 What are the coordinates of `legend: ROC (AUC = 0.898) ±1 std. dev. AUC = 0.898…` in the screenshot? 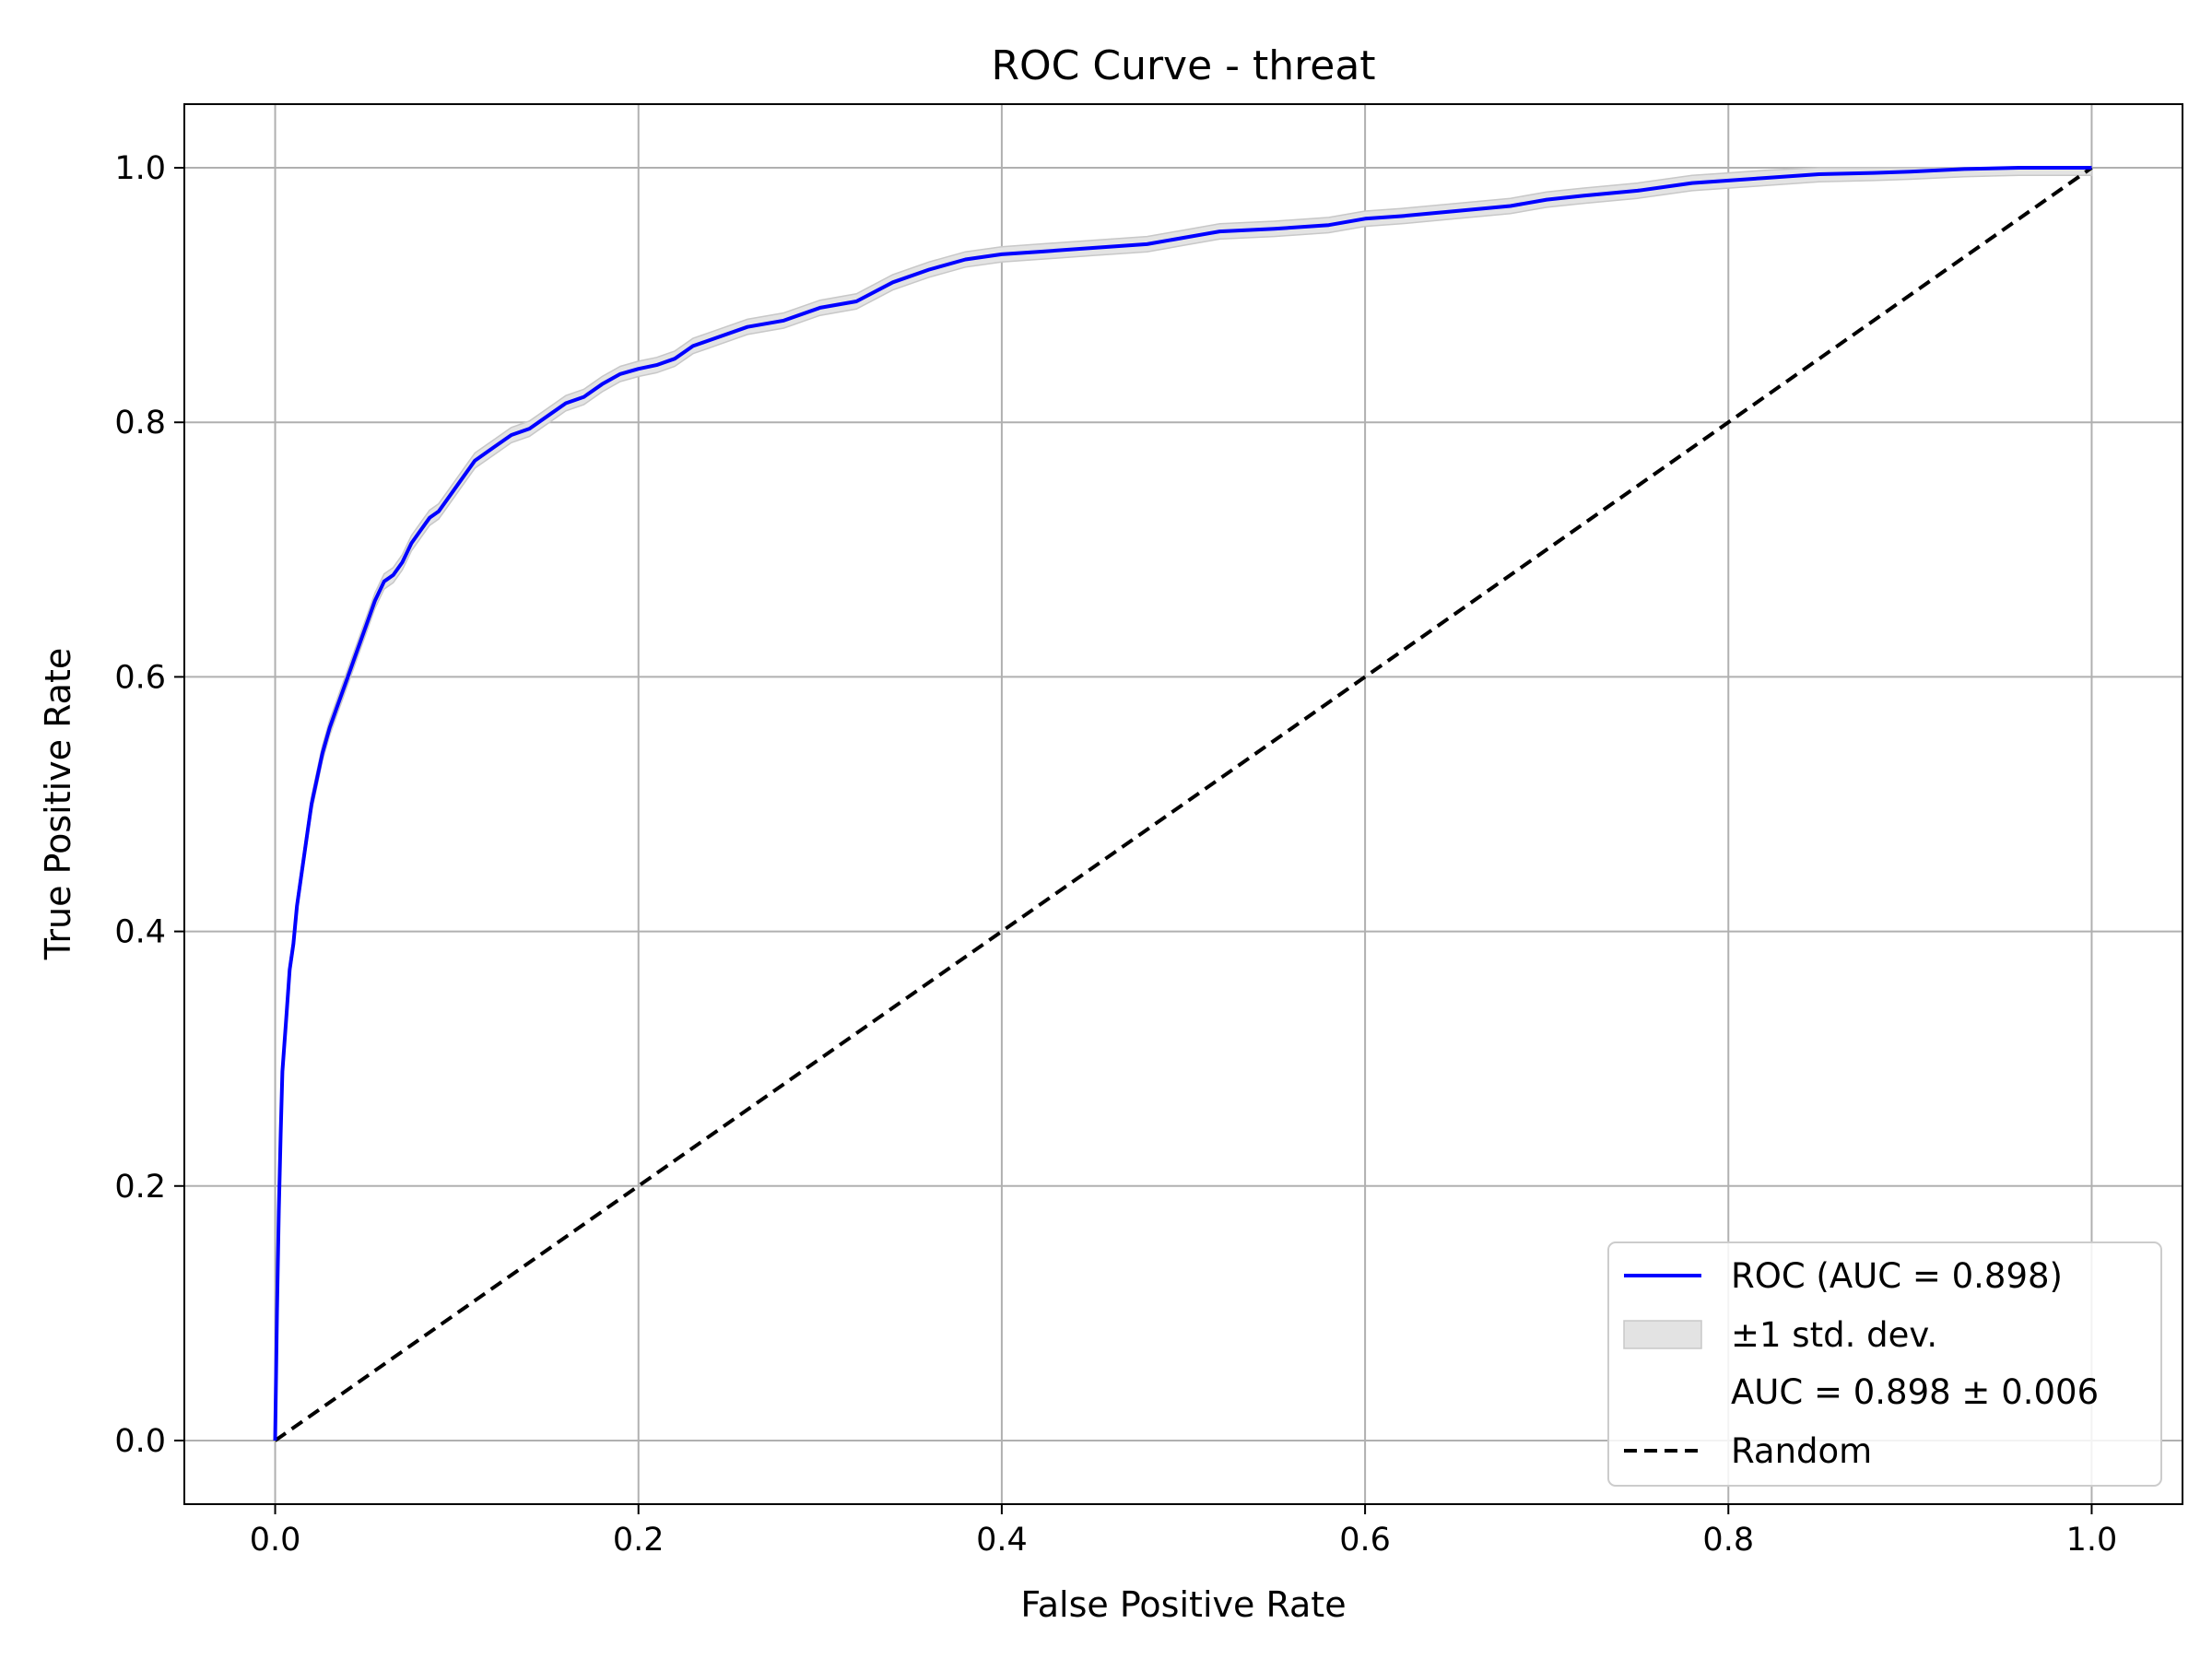 It's located at (1884, 1364).